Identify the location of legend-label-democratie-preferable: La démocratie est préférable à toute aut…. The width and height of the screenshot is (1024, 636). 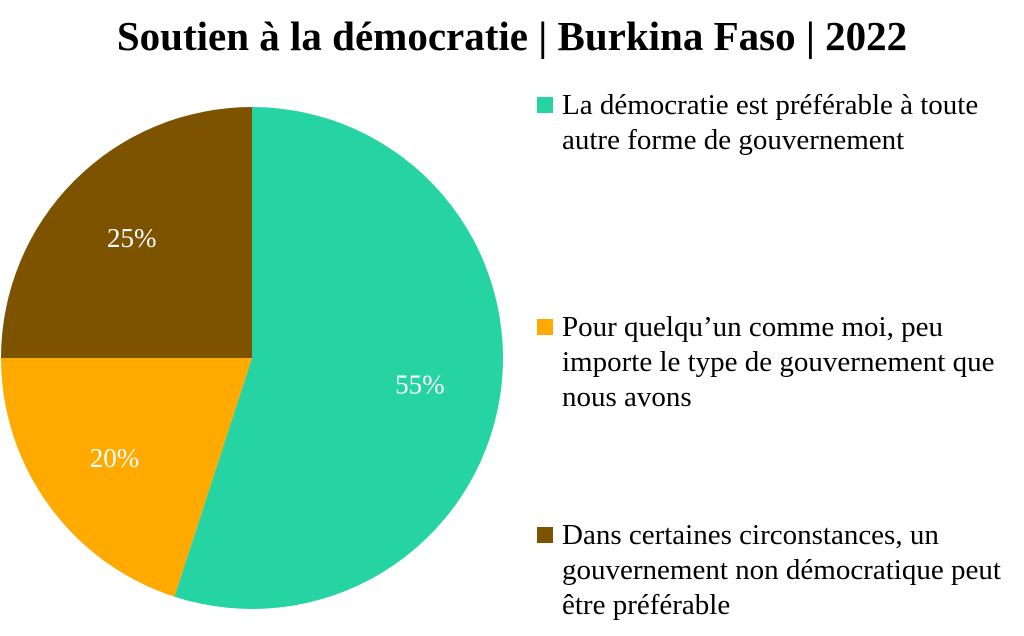
(770, 122).